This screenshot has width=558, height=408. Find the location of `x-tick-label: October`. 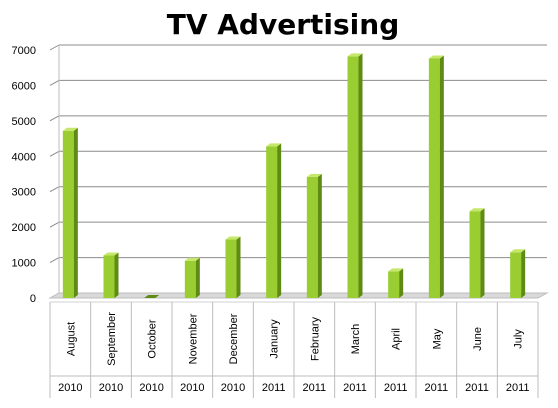

x-tick-label: October is located at coordinates (153, 338).